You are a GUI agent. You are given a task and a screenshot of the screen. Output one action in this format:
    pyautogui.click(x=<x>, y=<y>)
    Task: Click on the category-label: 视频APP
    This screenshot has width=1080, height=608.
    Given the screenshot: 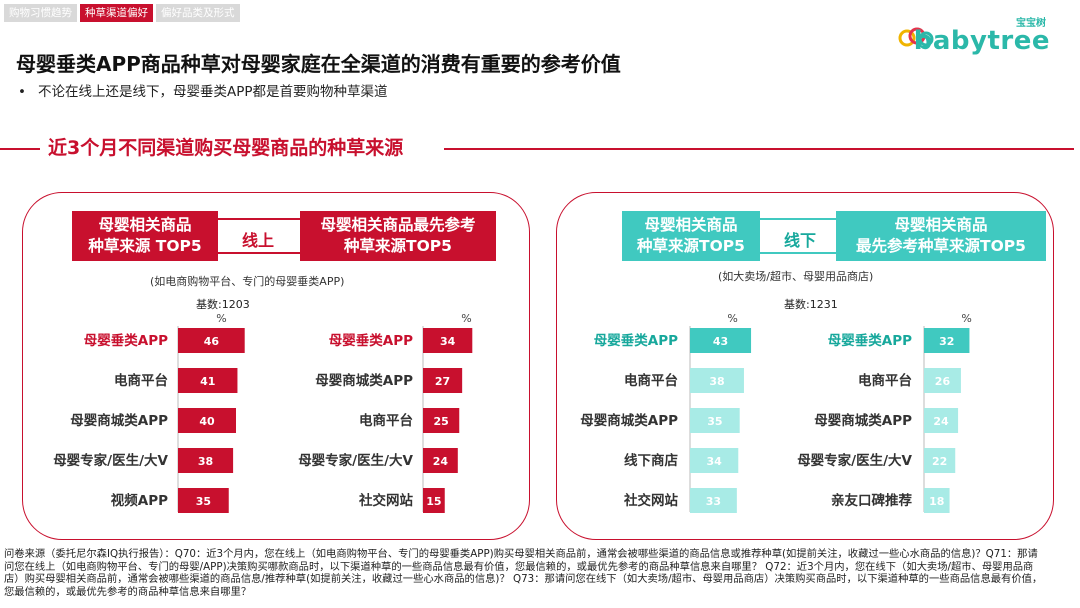 What is the action you would take?
    pyautogui.click(x=139, y=500)
    